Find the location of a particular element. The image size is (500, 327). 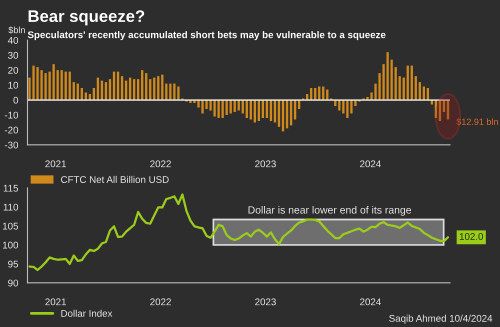

chart-subtitle: Speculators' recently accumulated short bets may be vulnerable to a squeeze is located at coordinates (207, 35).